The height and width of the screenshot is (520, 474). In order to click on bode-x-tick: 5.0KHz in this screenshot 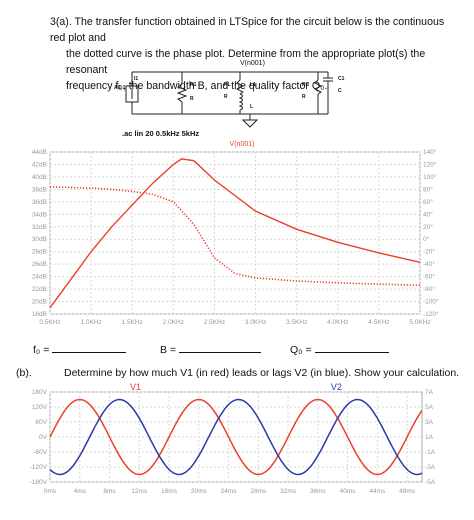, I will do `click(419, 322)`.